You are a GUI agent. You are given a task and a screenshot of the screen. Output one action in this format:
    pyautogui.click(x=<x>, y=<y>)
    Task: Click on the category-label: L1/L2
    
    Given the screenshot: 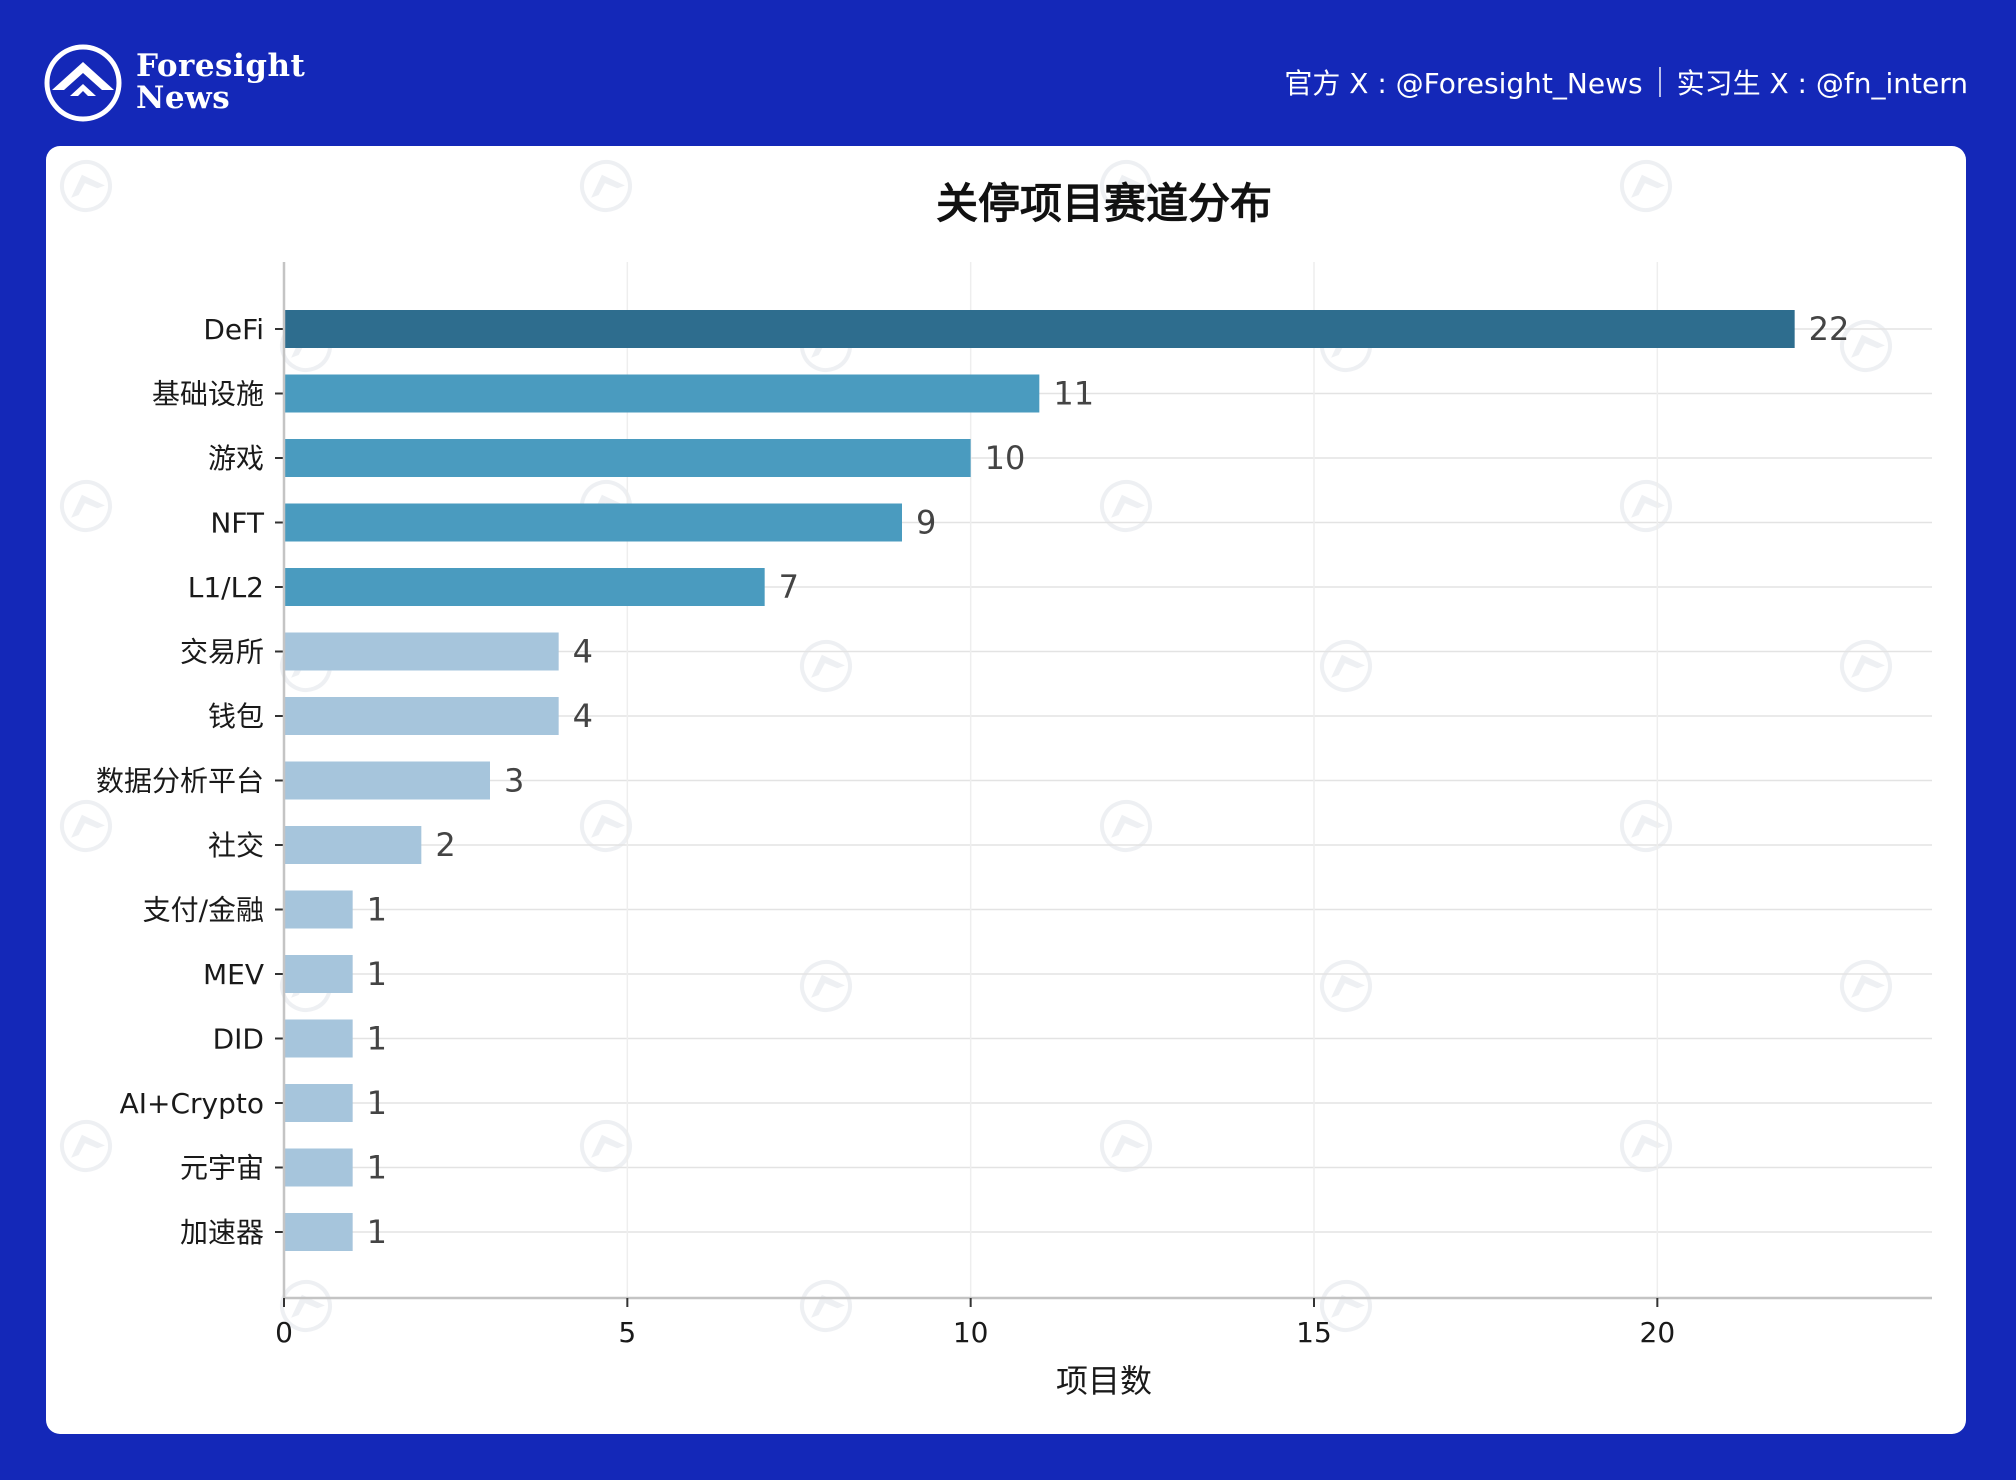 What is the action you would take?
    pyautogui.click(x=226, y=587)
    